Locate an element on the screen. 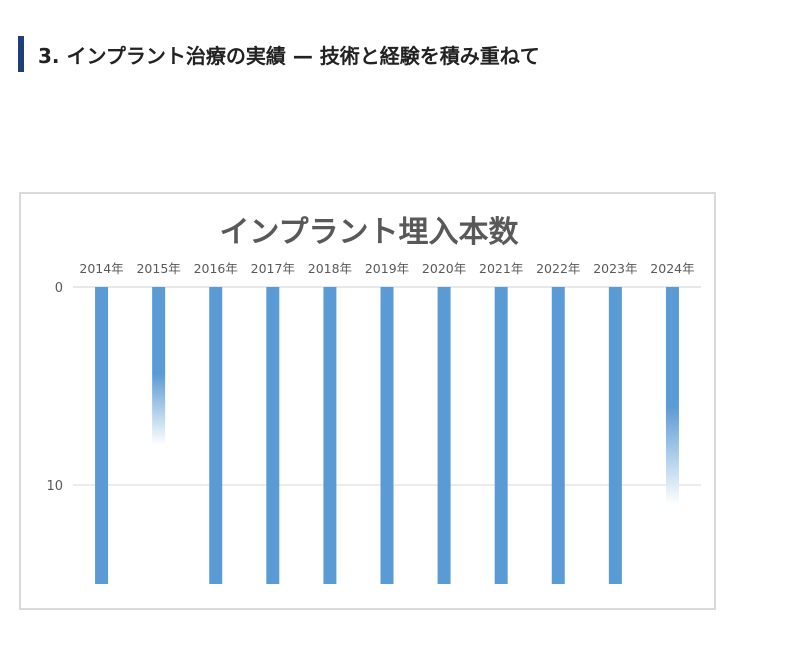 This screenshot has width=806, height=658. bar-2022年 is located at coordinates (558, 435).